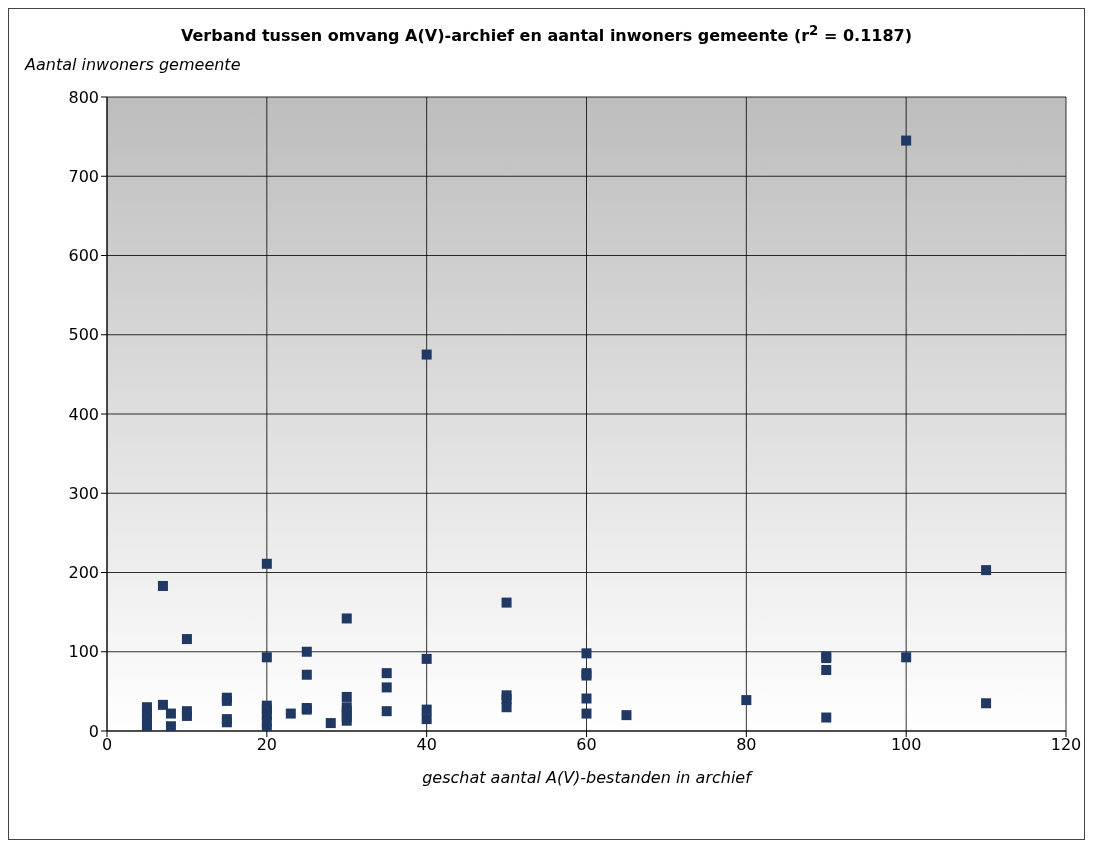 This screenshot has height=847, width=1093. Describe the element at coordinates (83, 256) in the screenshot. I see `y-tick-label: 600` at that location.